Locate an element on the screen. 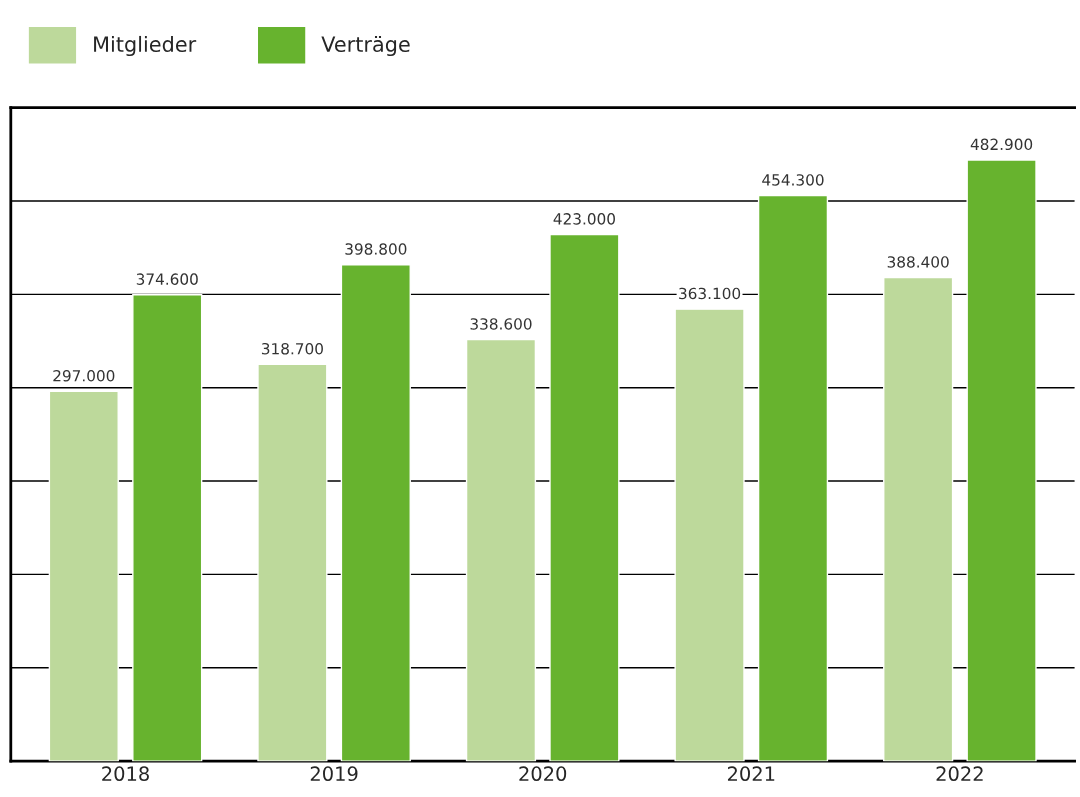 The image size is (1080, 797). data-label: 363.100 is located at coordinates (710, 293).